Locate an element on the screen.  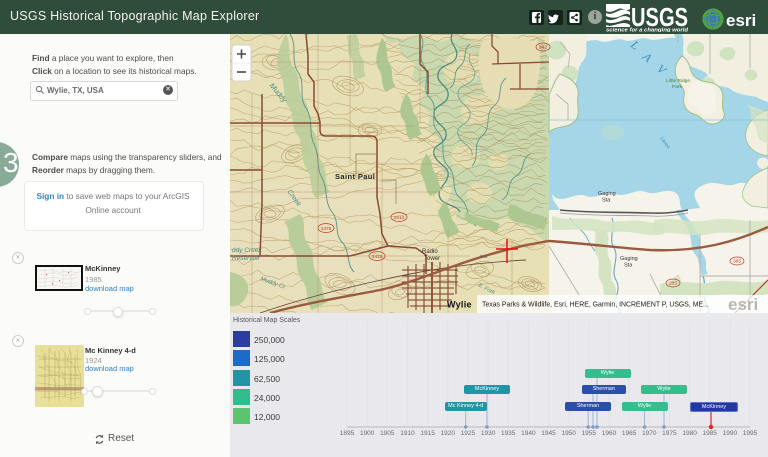
svg-text: Little Ridge is located at coordinates (678, 81).